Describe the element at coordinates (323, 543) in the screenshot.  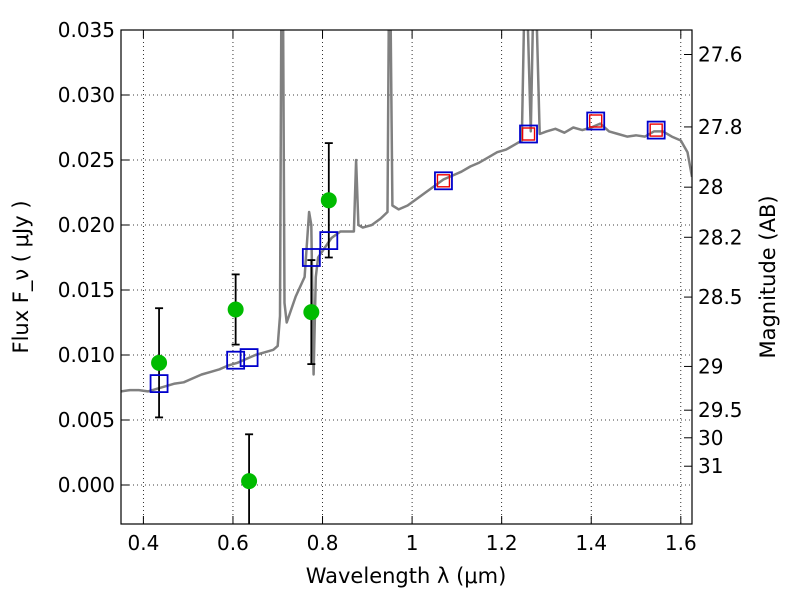
I see `x-tick-label: 0.8` at that location.